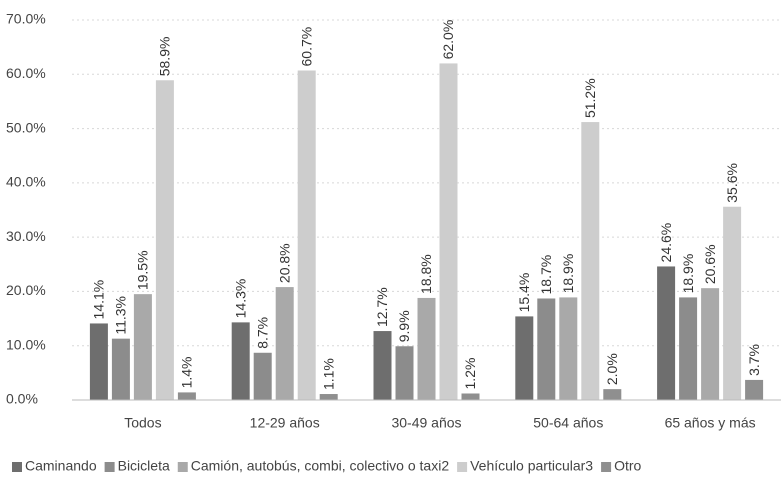 The height and width of the screenshot is (482, 781). What do you see at coordinates (143, 270) in the screenshot?
I see `value-label: 19.5%` at bounding box center [143, 270].